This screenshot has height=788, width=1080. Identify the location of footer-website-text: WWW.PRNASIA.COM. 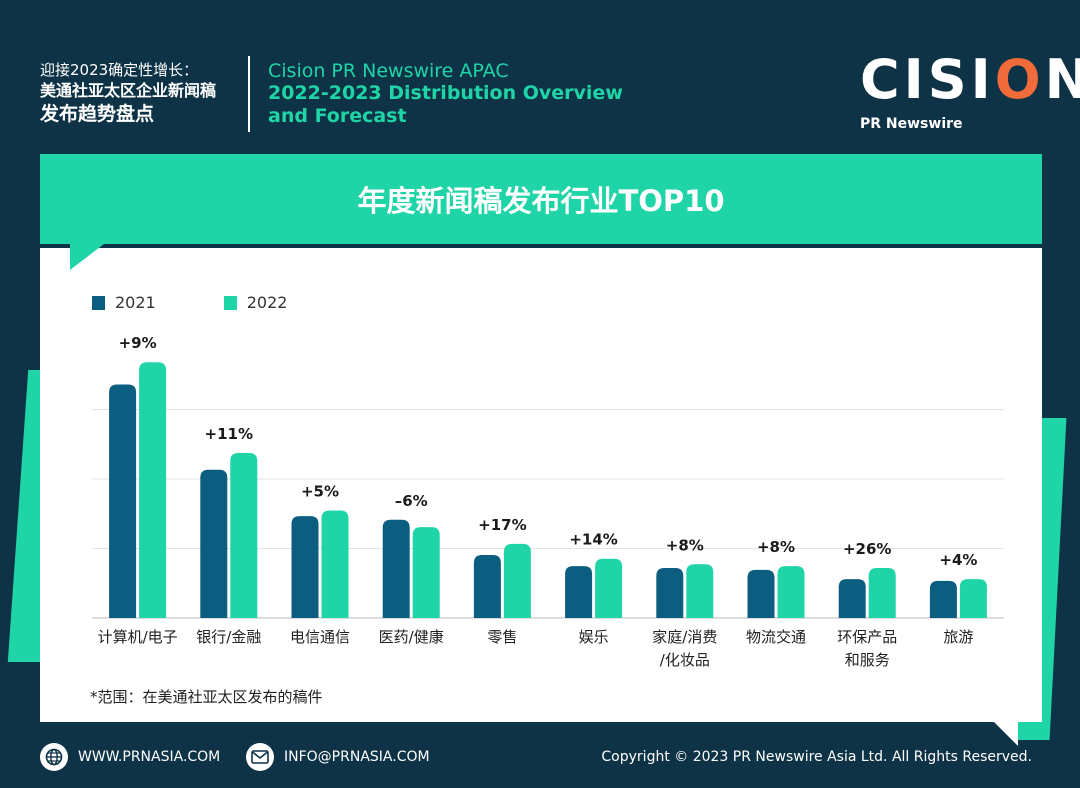
(149, 757).